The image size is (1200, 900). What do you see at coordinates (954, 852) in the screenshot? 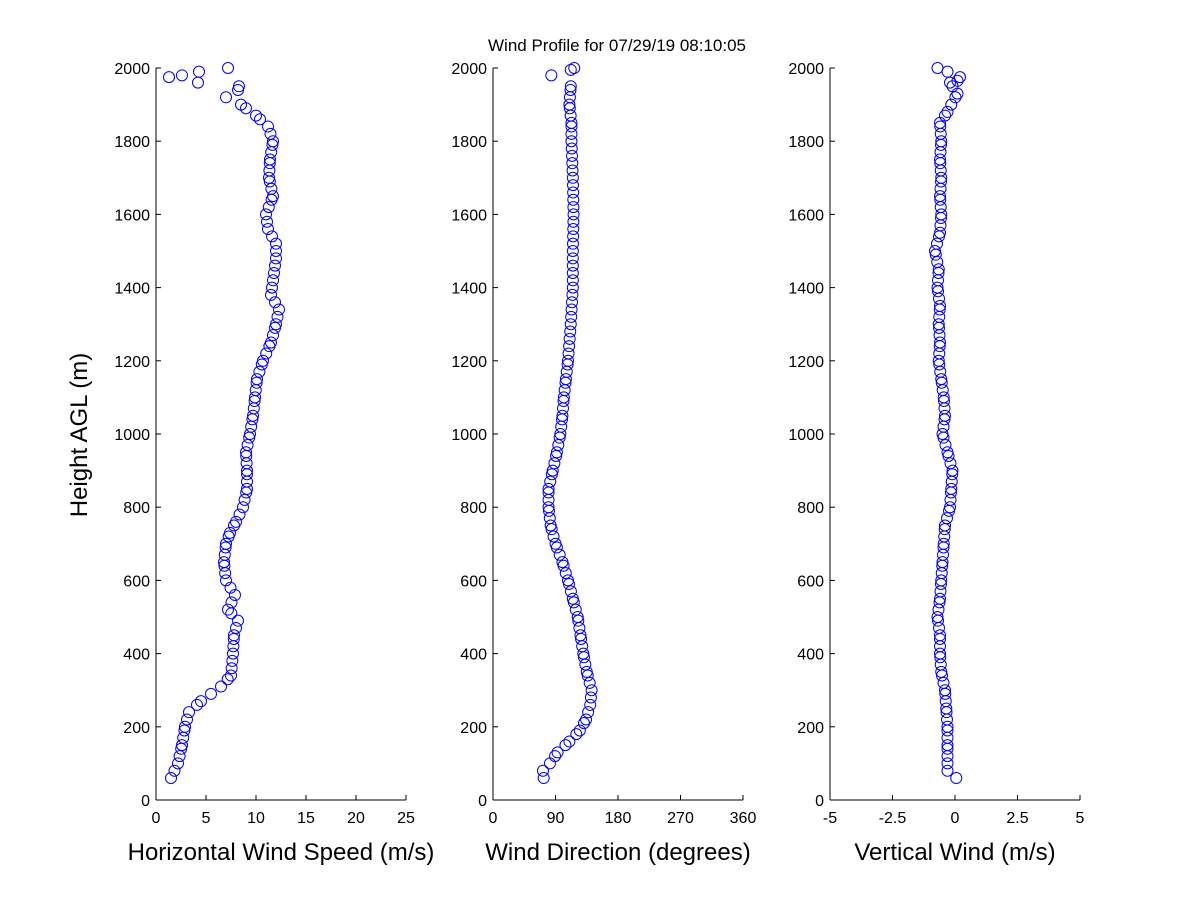
I see `x-axis-label: Vertical Wind (m/s)` at bounding box center [954, 852].